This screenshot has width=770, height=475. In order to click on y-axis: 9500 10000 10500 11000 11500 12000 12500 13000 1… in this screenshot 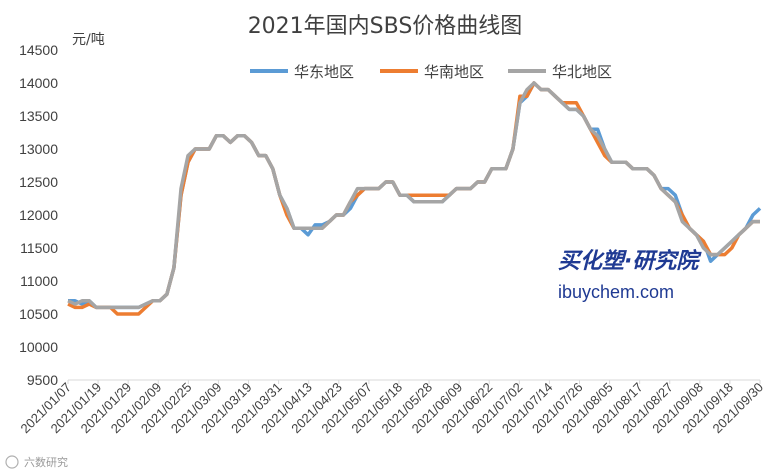, I will do `click(38, 215)`.